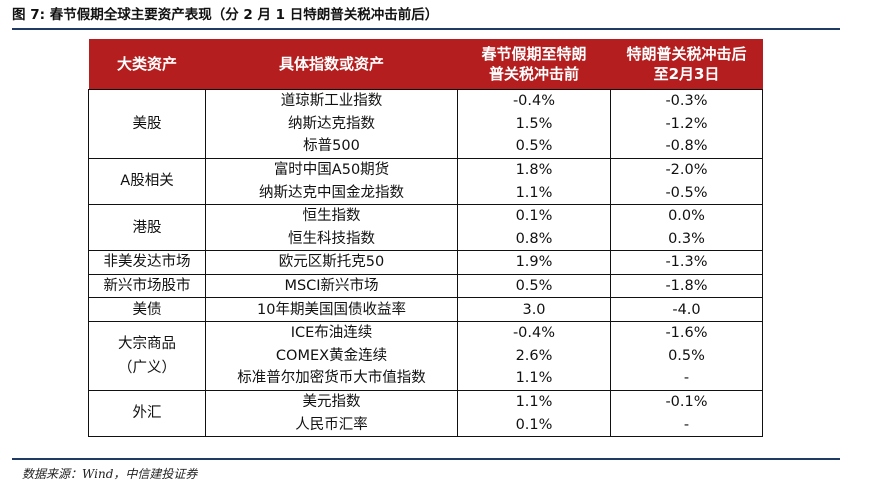 The height and width of the screenshot is (496, 883). I want to click on table-row: A股相关 富时中国A50期货 1.8% -2.0%, so click(425, 181).